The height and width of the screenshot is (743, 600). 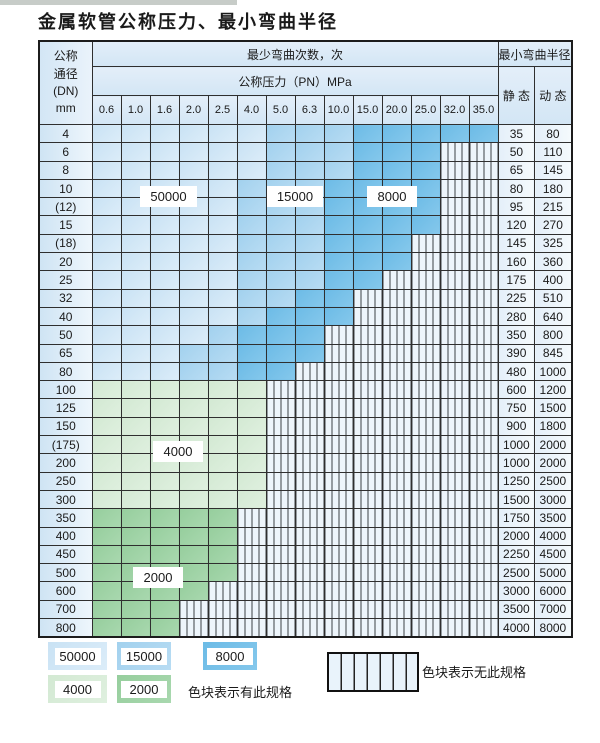 What do you see at coordinates (65, 280) in the screenshot?
I see `dn-cell: 25` at bounding box center [65, 280].